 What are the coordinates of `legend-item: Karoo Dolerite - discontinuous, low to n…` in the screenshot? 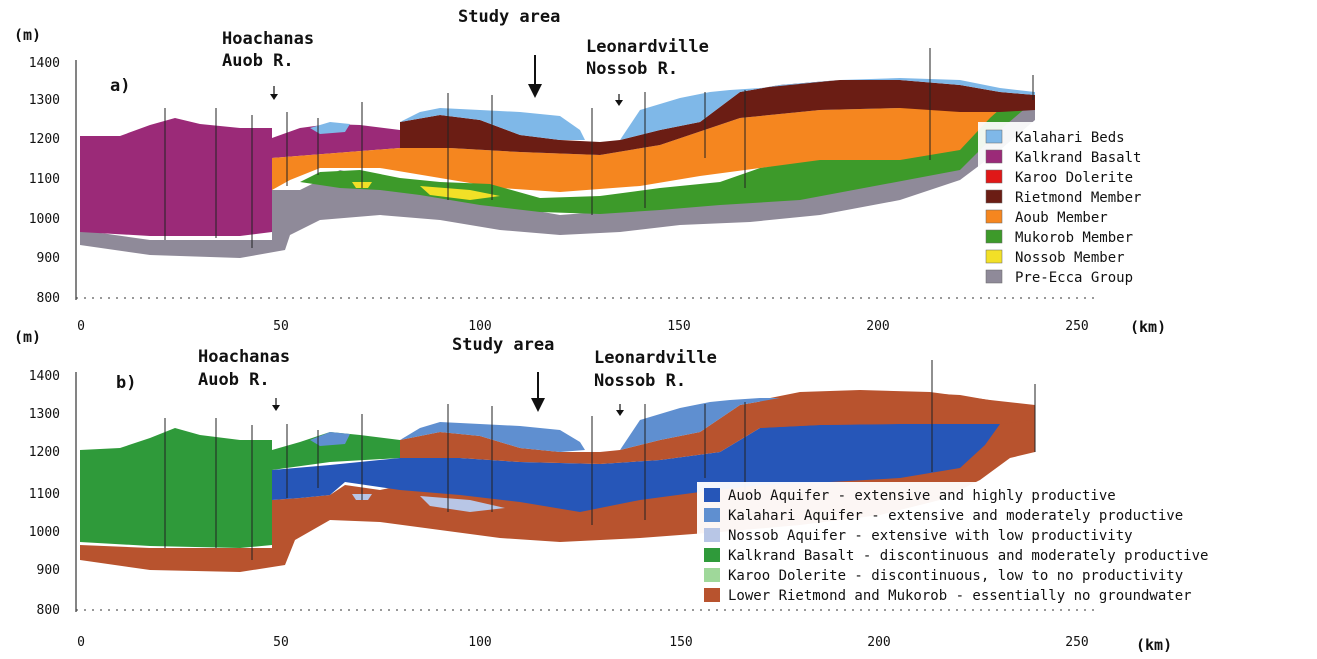 It's located at (943, 576).